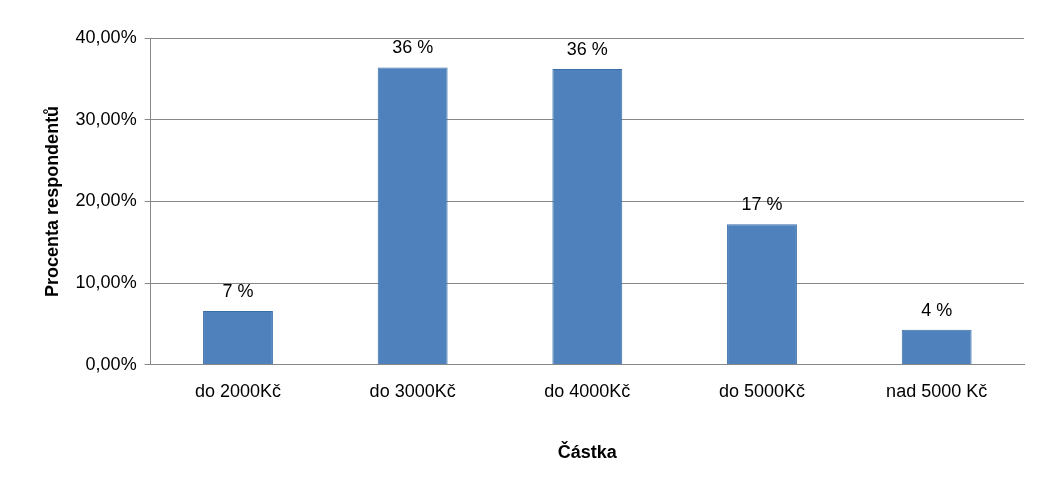  I want to click on x-tick-label: nad 5000 Kč, so click(937, 390).